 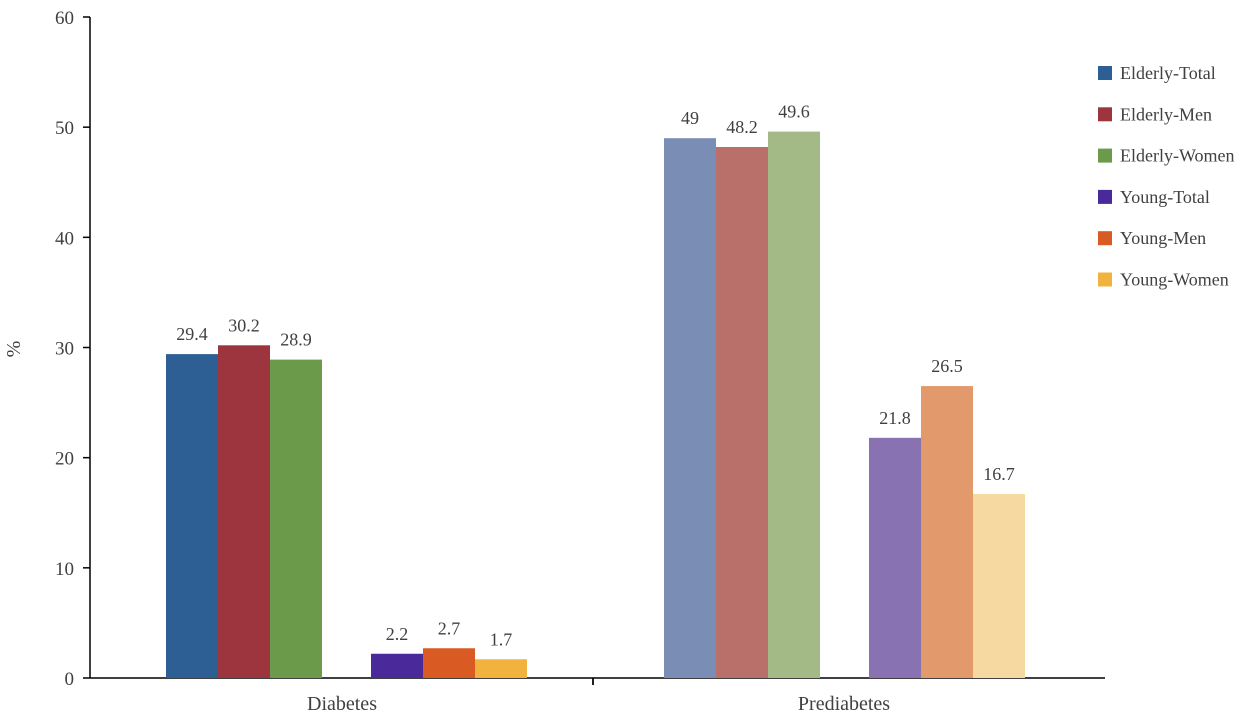 What do you see at coordinates (244, 325) in the screenshot?
I see `data-label: 30.2` at bounding box center [244, 325].